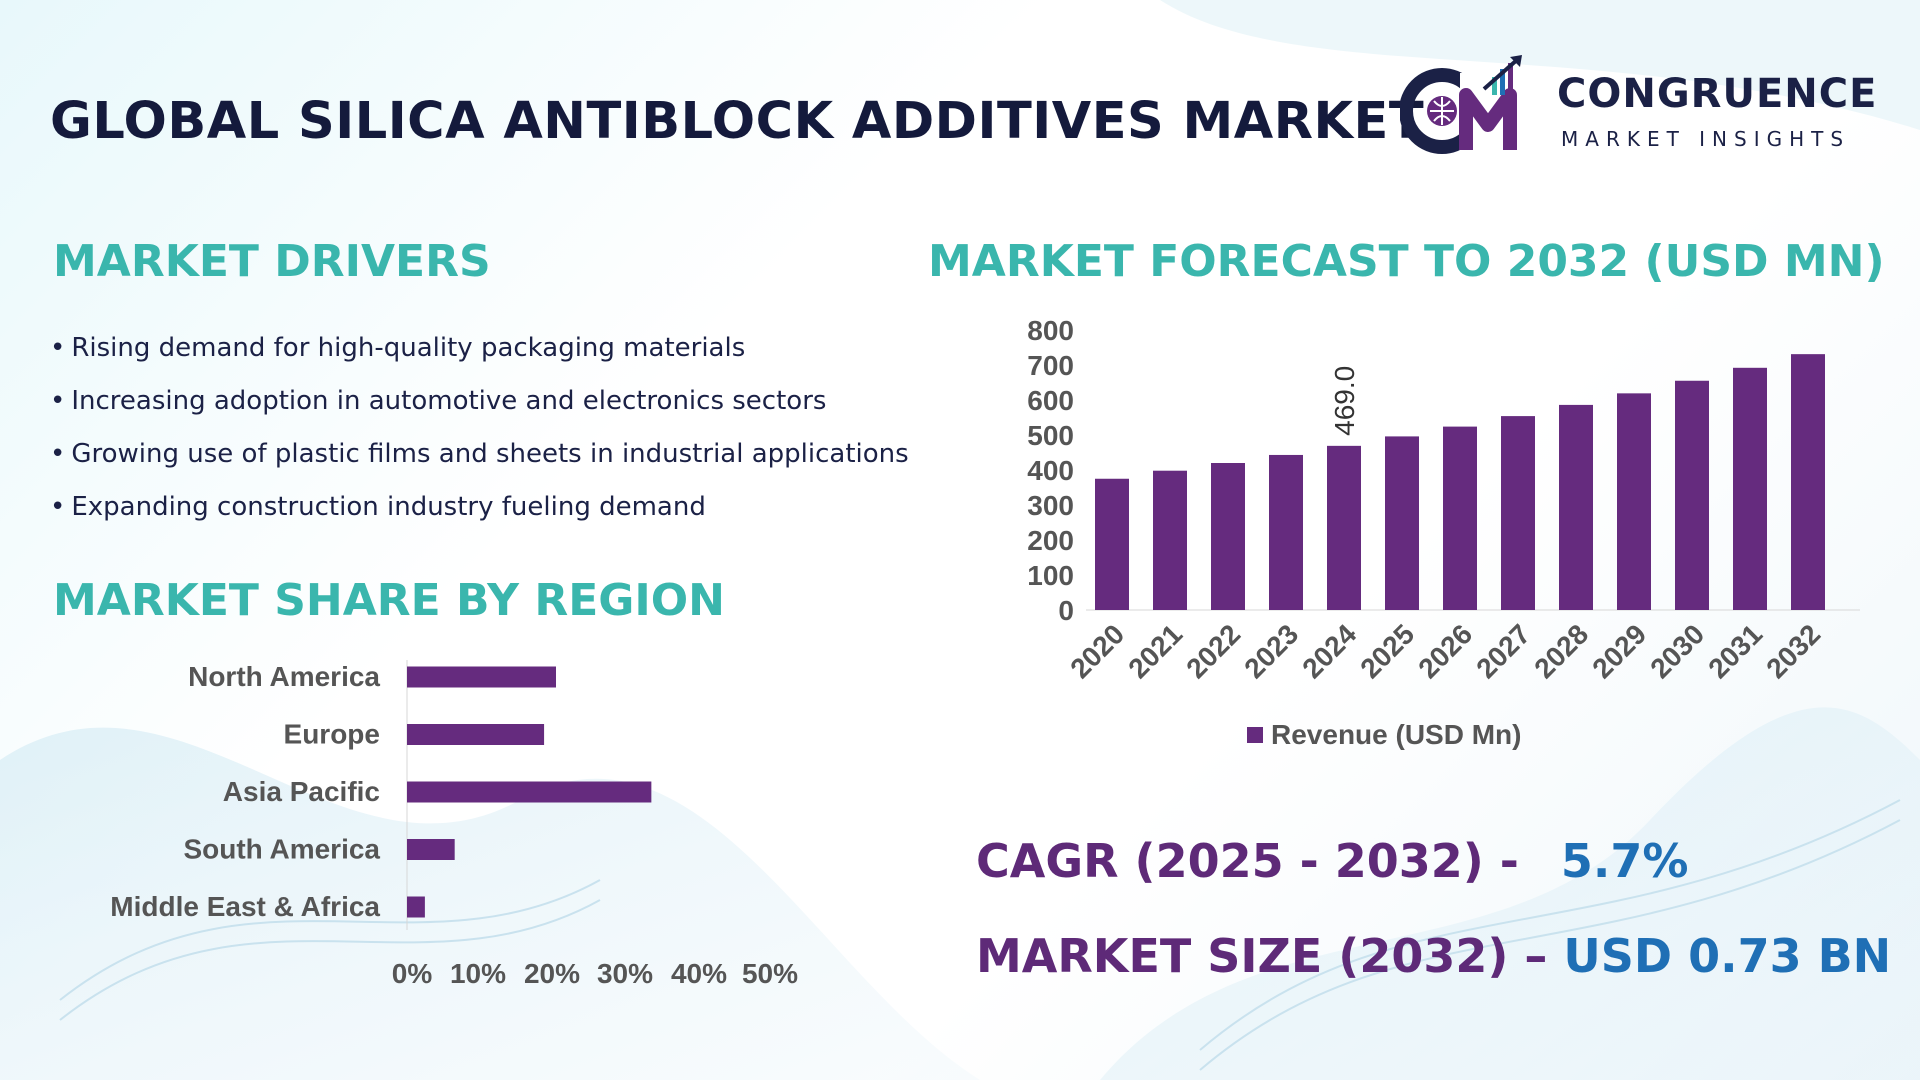  I want to click on region-x-tick-label: 20%, so click(552, 973).